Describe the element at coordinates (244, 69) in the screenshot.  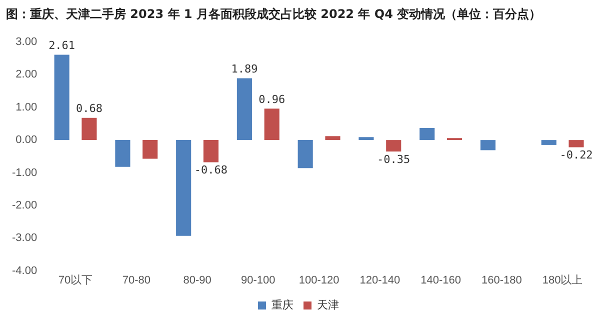
I see `data-label: 1.89` at that location.